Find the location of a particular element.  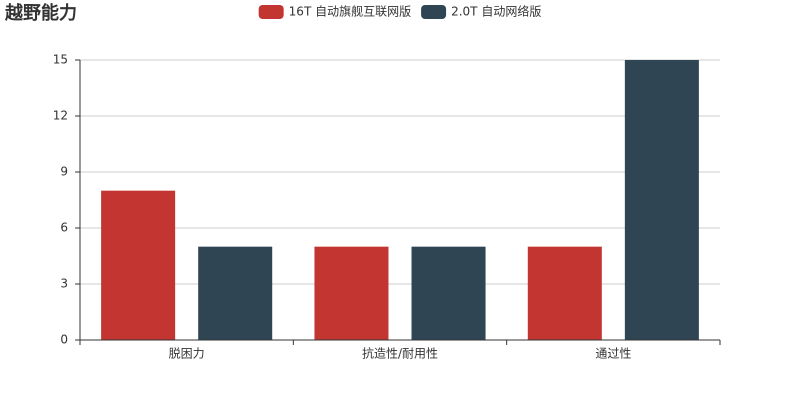

y-tick-label: 15 is located at coordinates (60, 60).